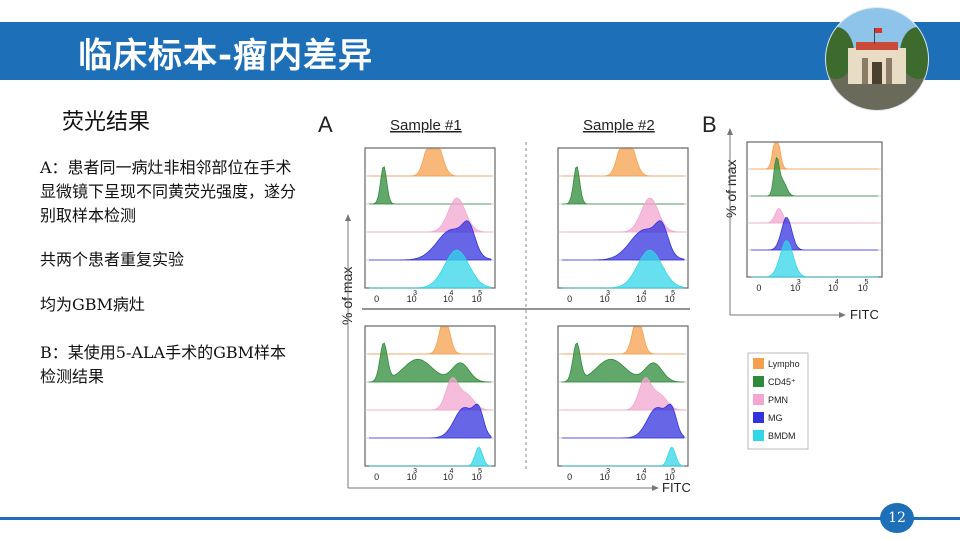  Describe the element at coordinates (452, 293) in the screenshot. I see `panel-a-s1-top-tick-label: 4` at that location.